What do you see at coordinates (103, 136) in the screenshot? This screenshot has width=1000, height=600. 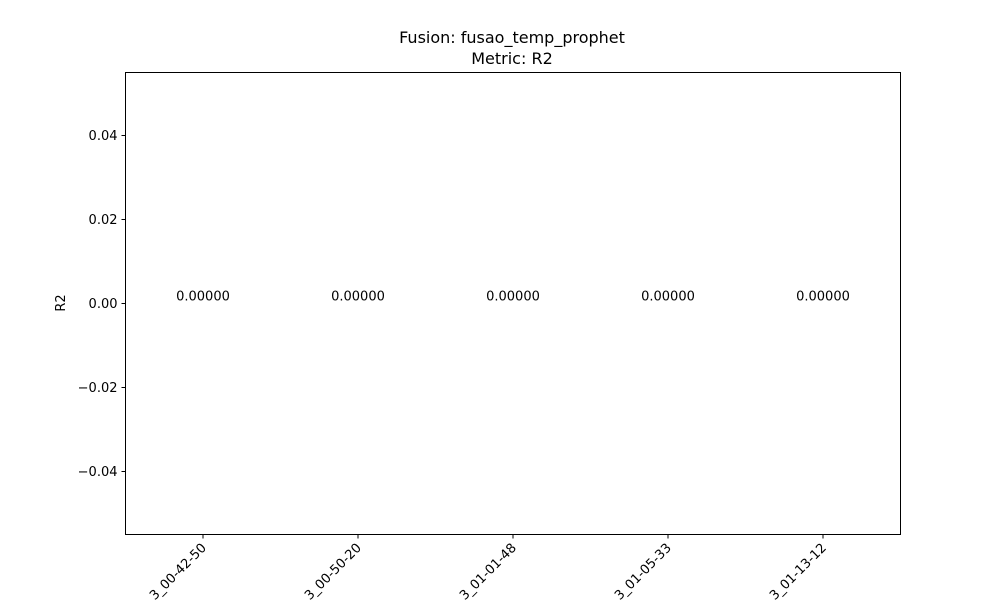 I see `y-tick-label: 0.04` at bounding box center [103, 136].